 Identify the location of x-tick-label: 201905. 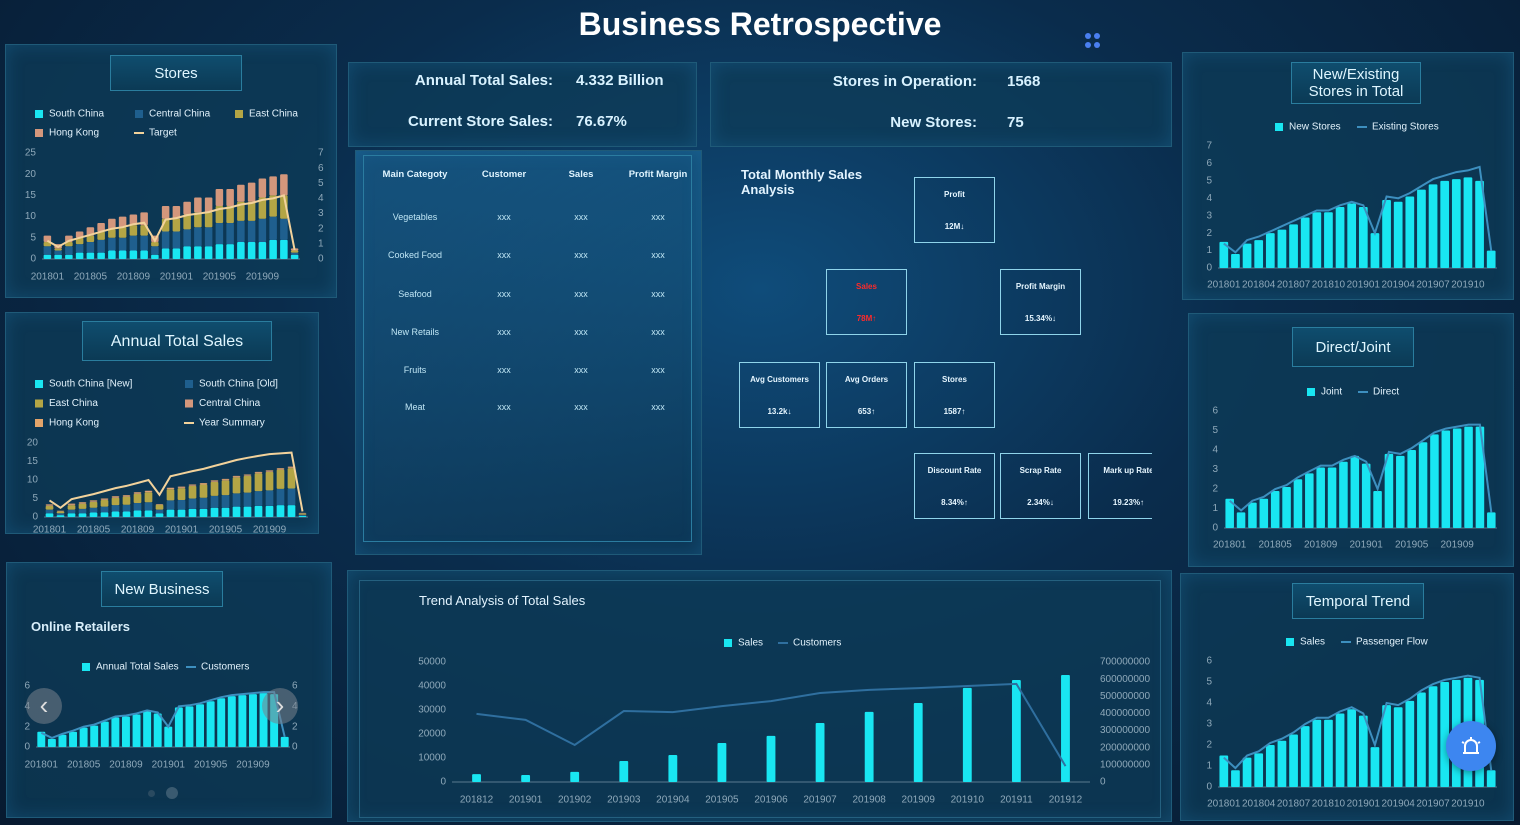
(220, 277).